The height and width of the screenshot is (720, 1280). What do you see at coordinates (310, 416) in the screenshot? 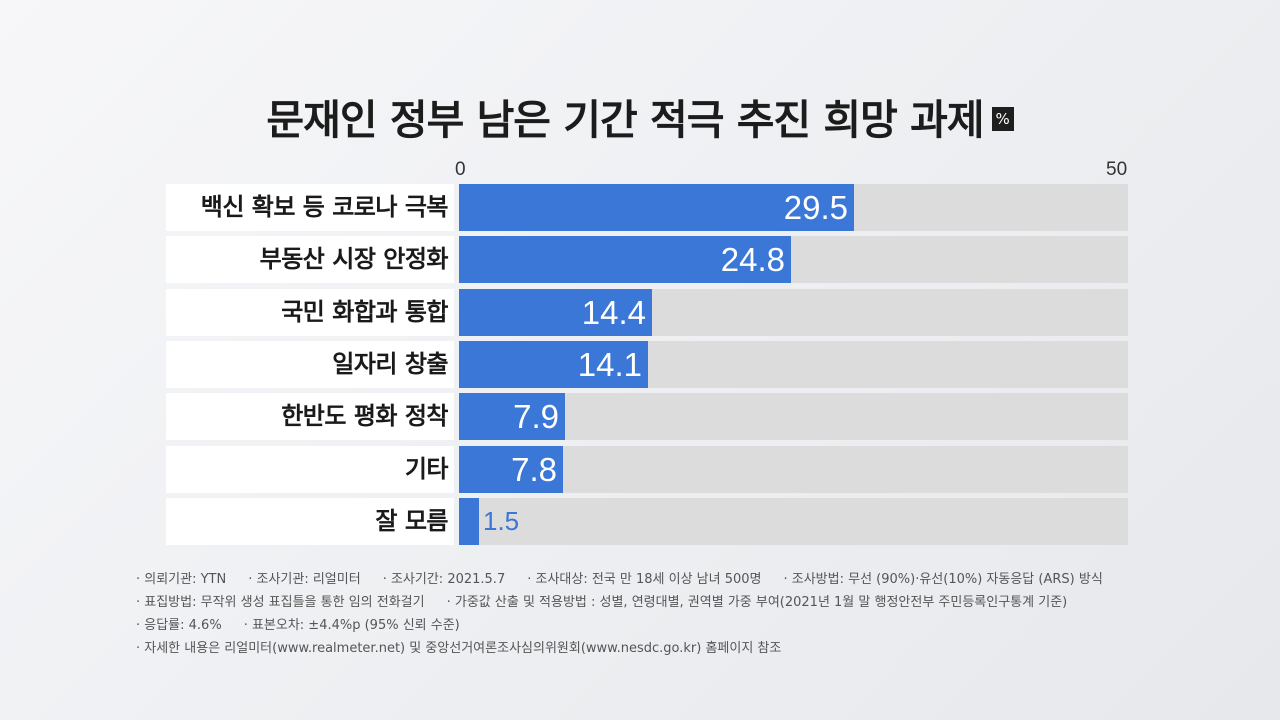
I see `category-label: 한반도 평화 정착` at bounding box center [310, 416].